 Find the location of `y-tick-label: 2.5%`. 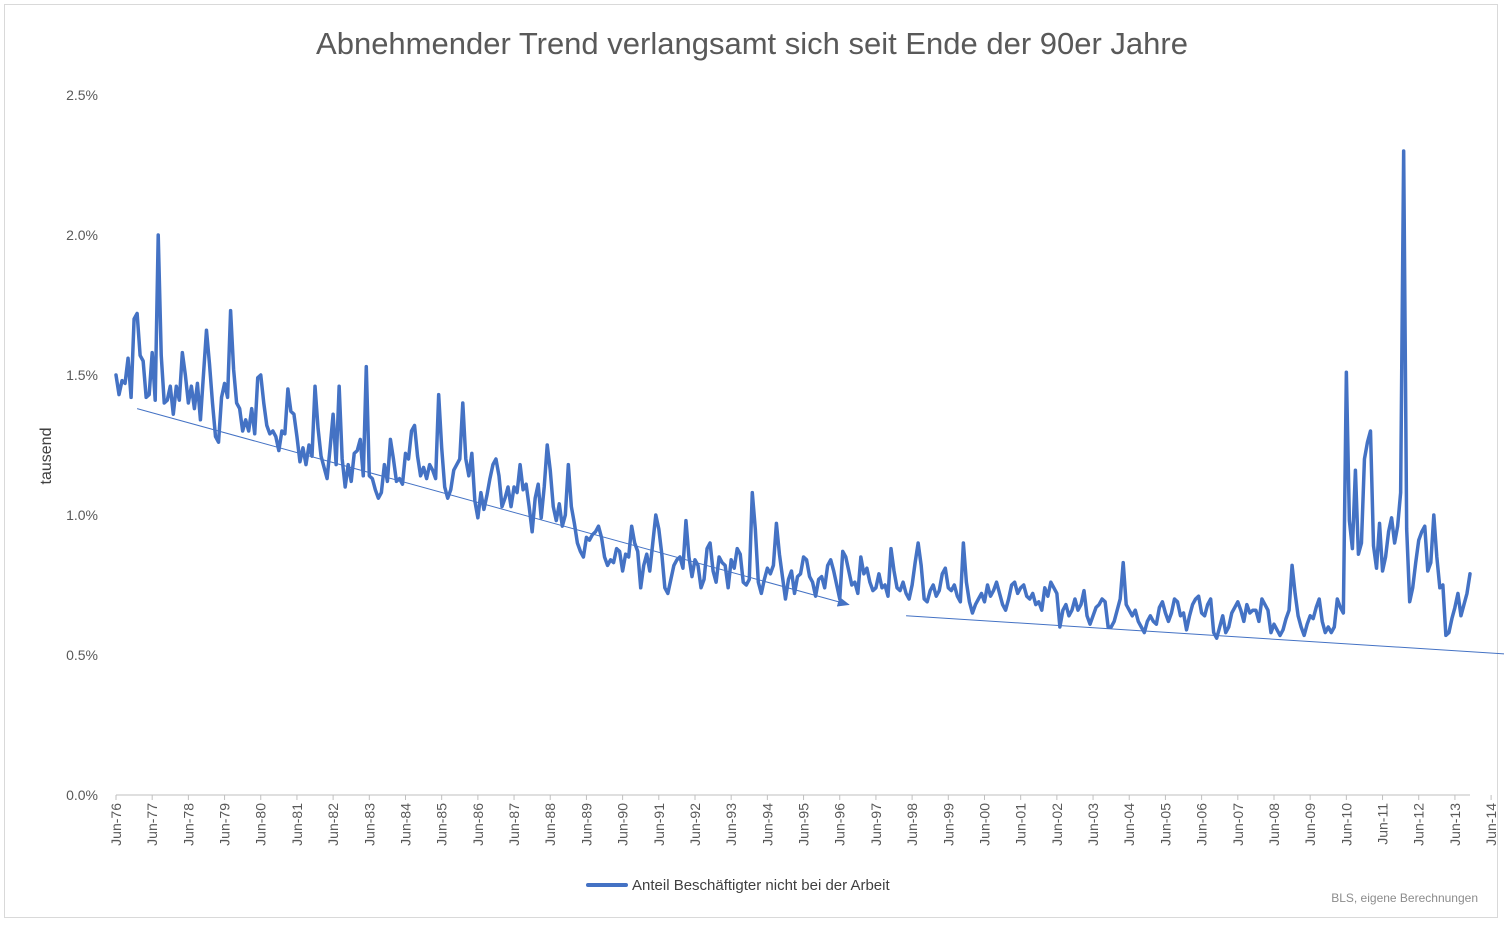

y-tick-label: 2.5% is located at coordinates (82, 95).